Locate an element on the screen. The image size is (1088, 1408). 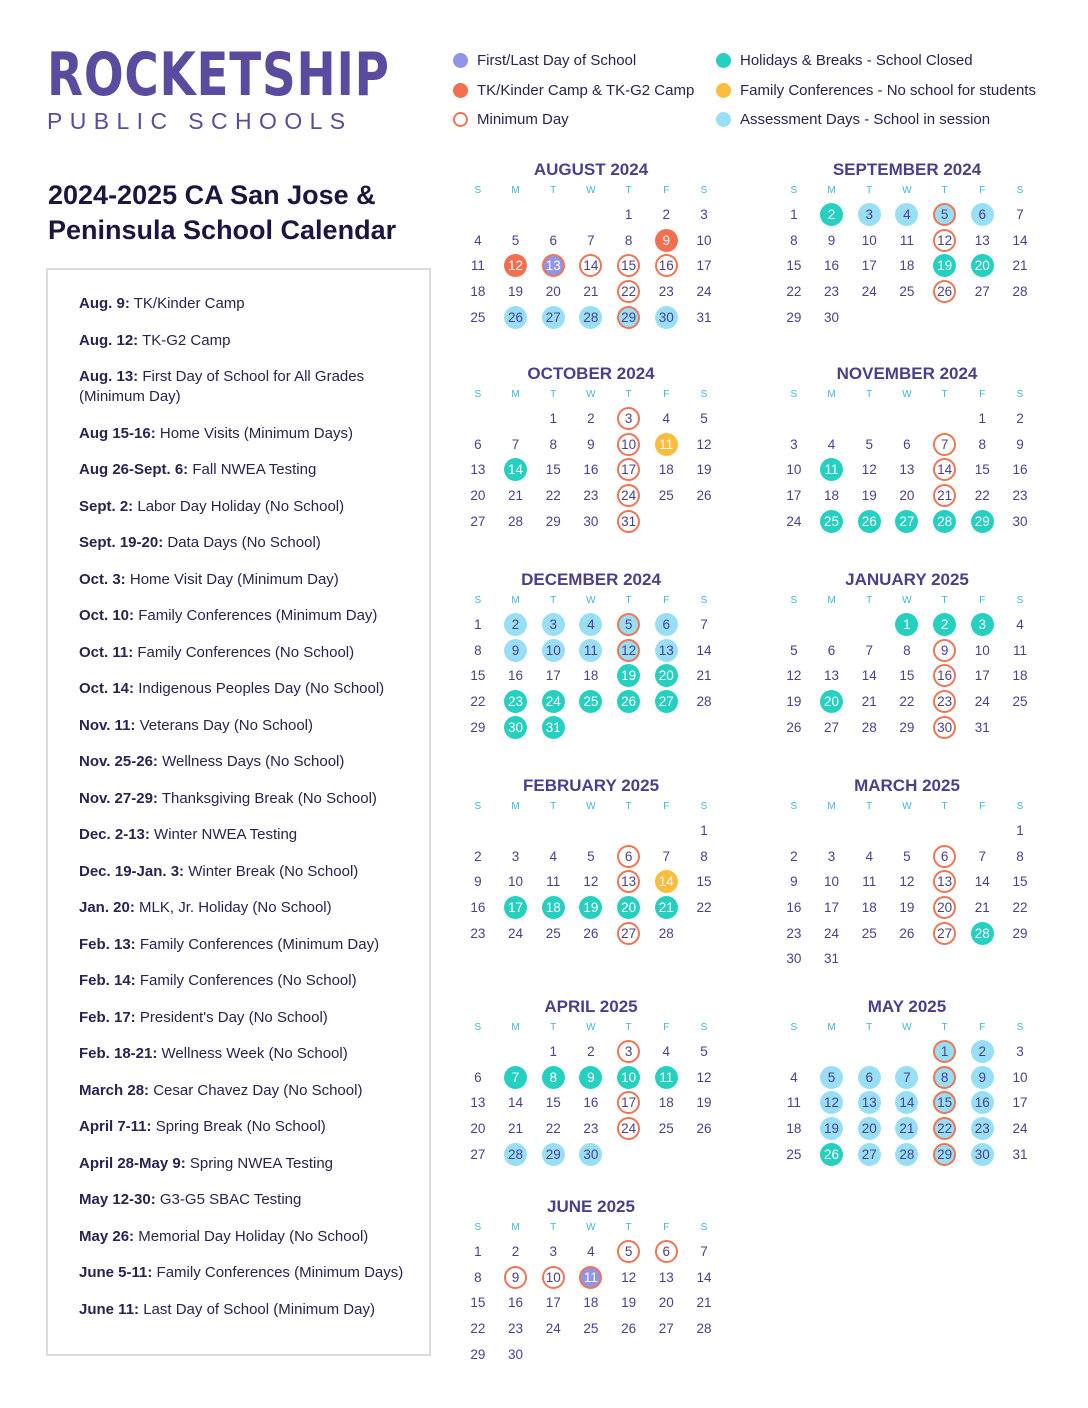
calendar-day: 27 is located at coordinates (553, 317).